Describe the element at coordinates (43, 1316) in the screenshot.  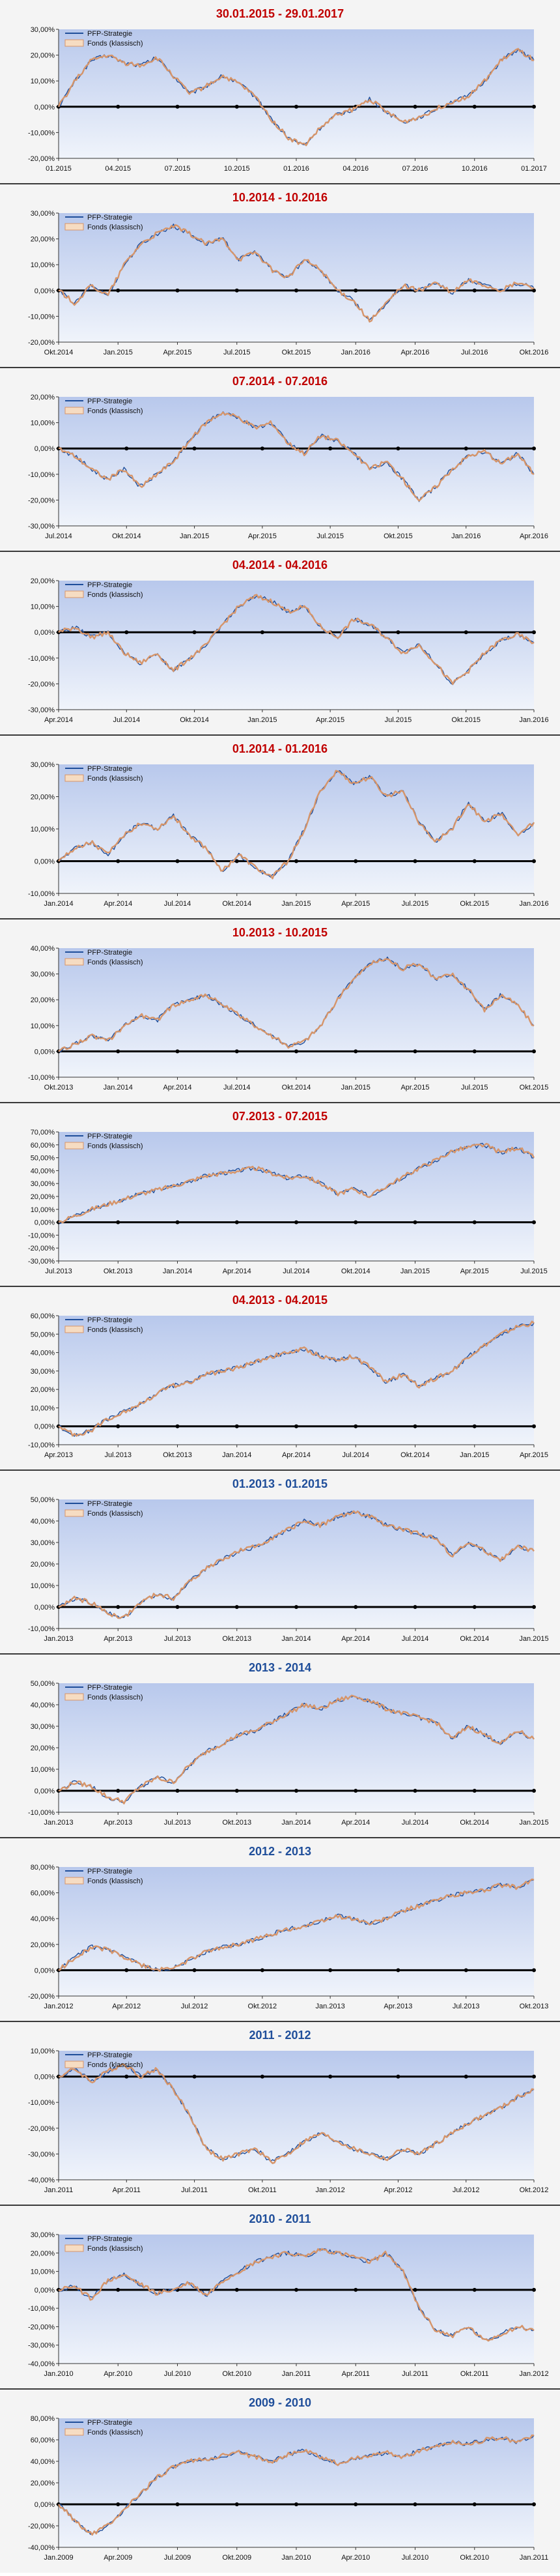
I see `y-tick-label: 60,00%` at that location.